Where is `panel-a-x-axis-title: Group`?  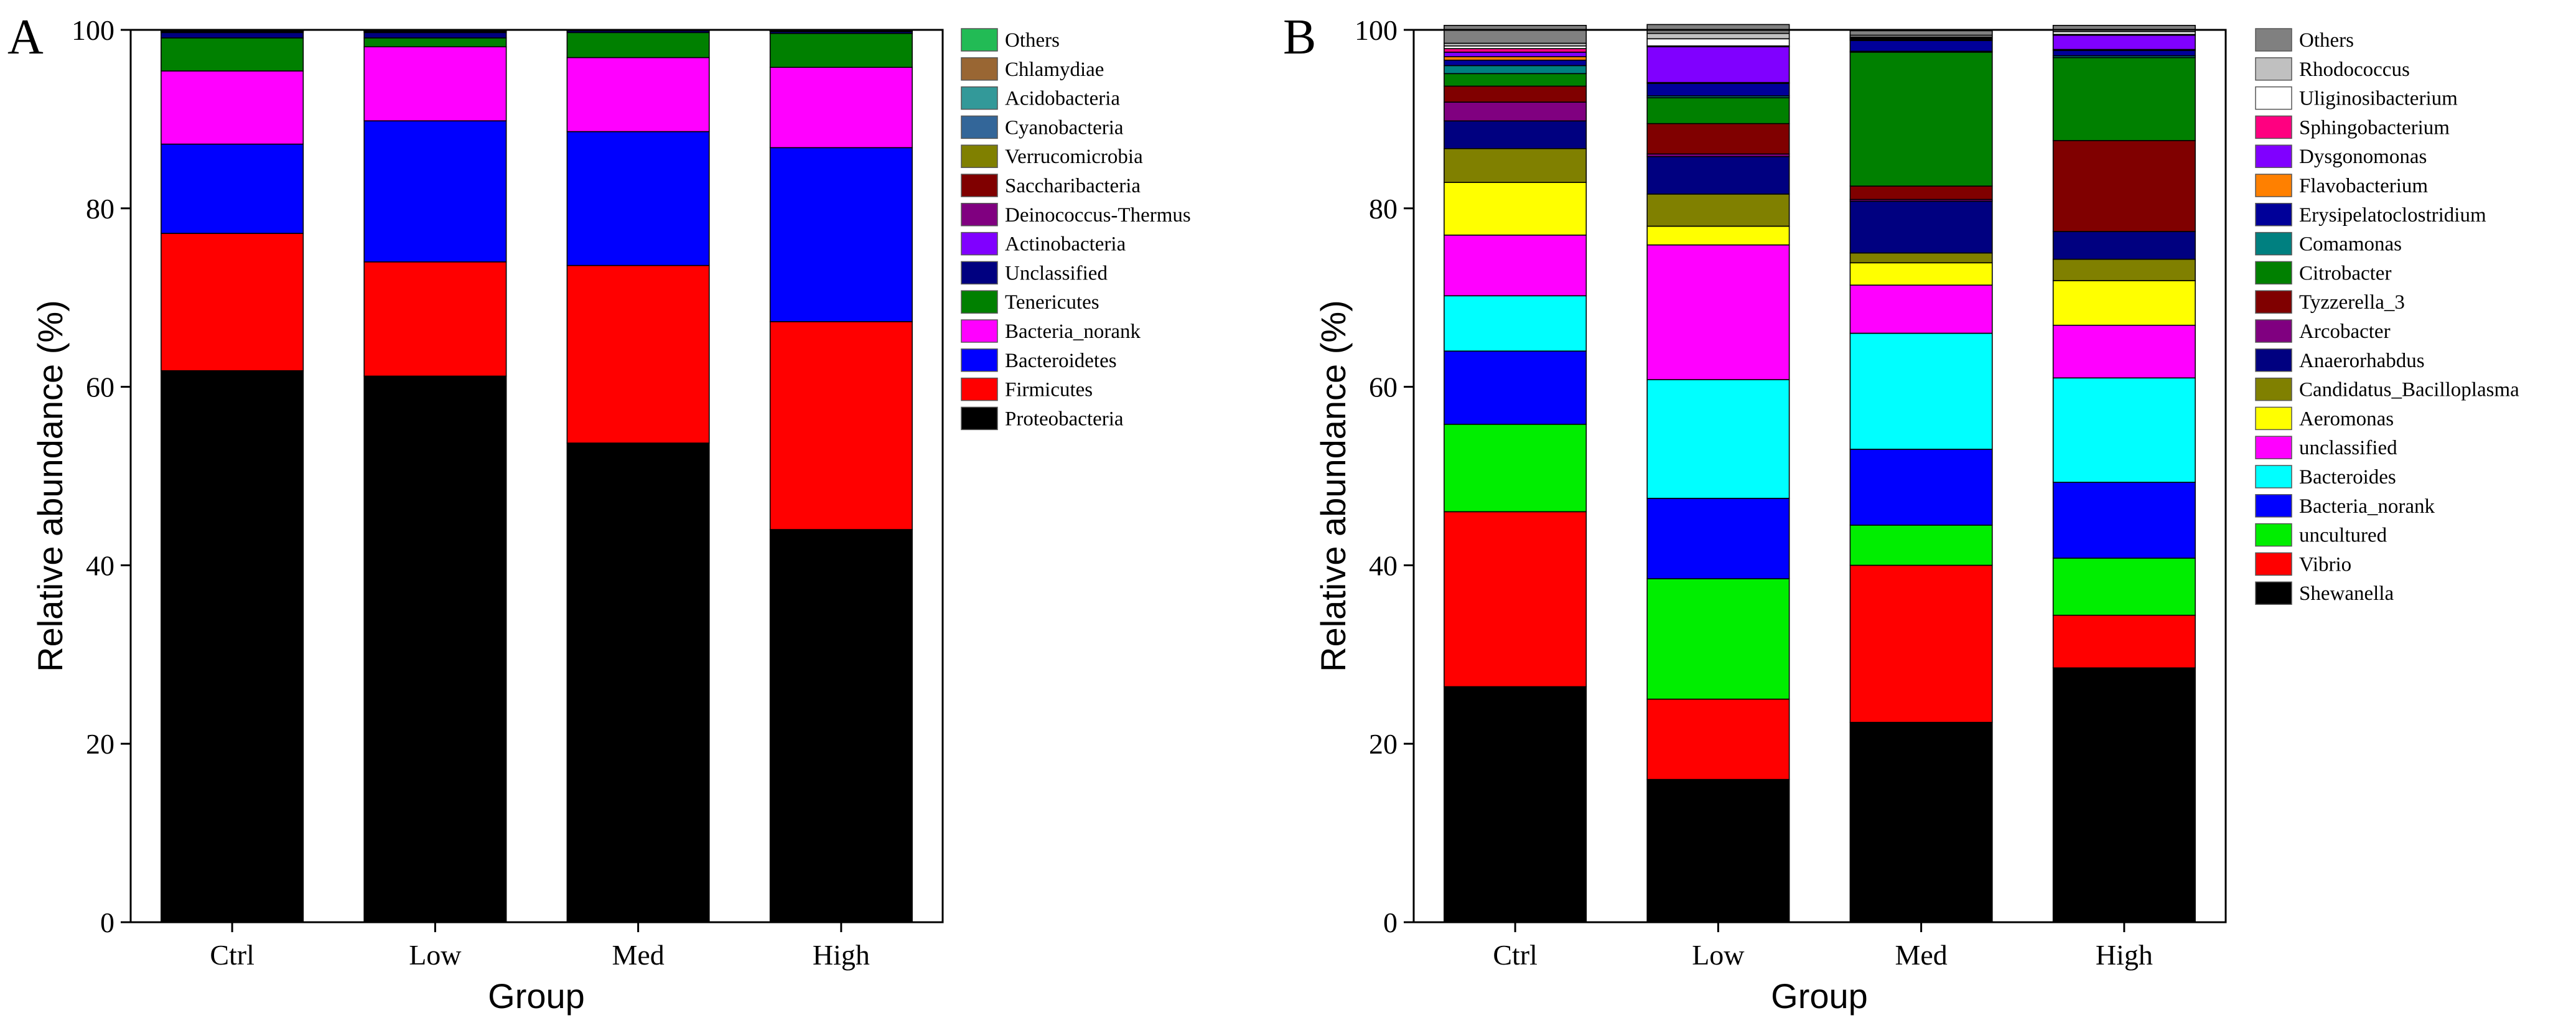 panel-a-x-axis-title: Group is located at coordinates (536, 996).